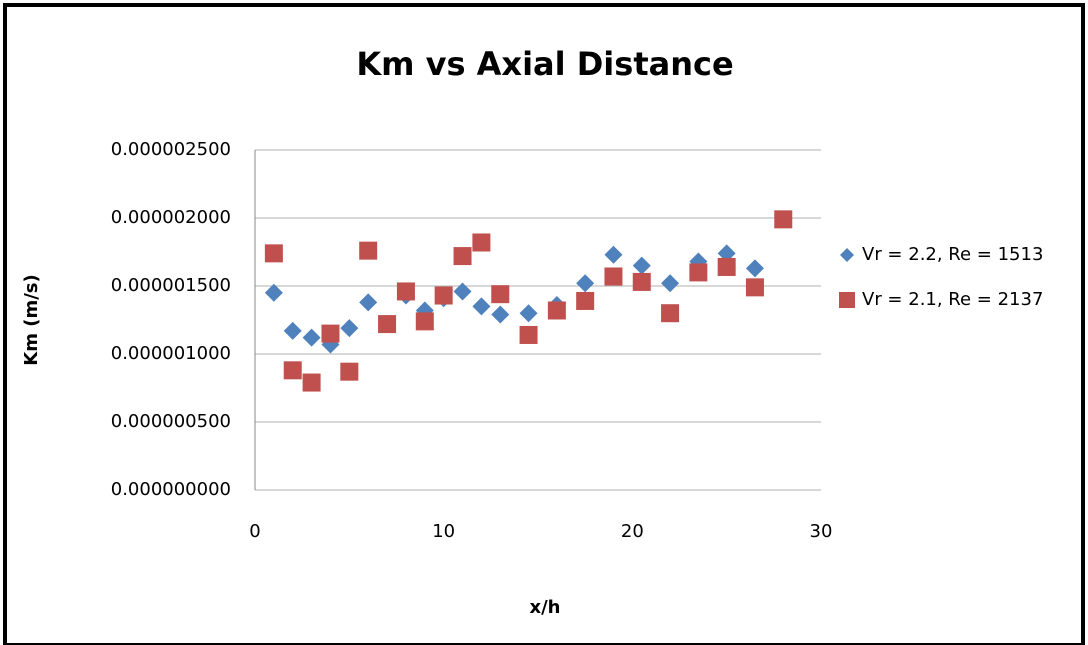 Image resolution: width=1088 pixels, height=645 pixels. I want to click on legend-label: Vr = 2.1, Re = 2137, so click(952, 299).